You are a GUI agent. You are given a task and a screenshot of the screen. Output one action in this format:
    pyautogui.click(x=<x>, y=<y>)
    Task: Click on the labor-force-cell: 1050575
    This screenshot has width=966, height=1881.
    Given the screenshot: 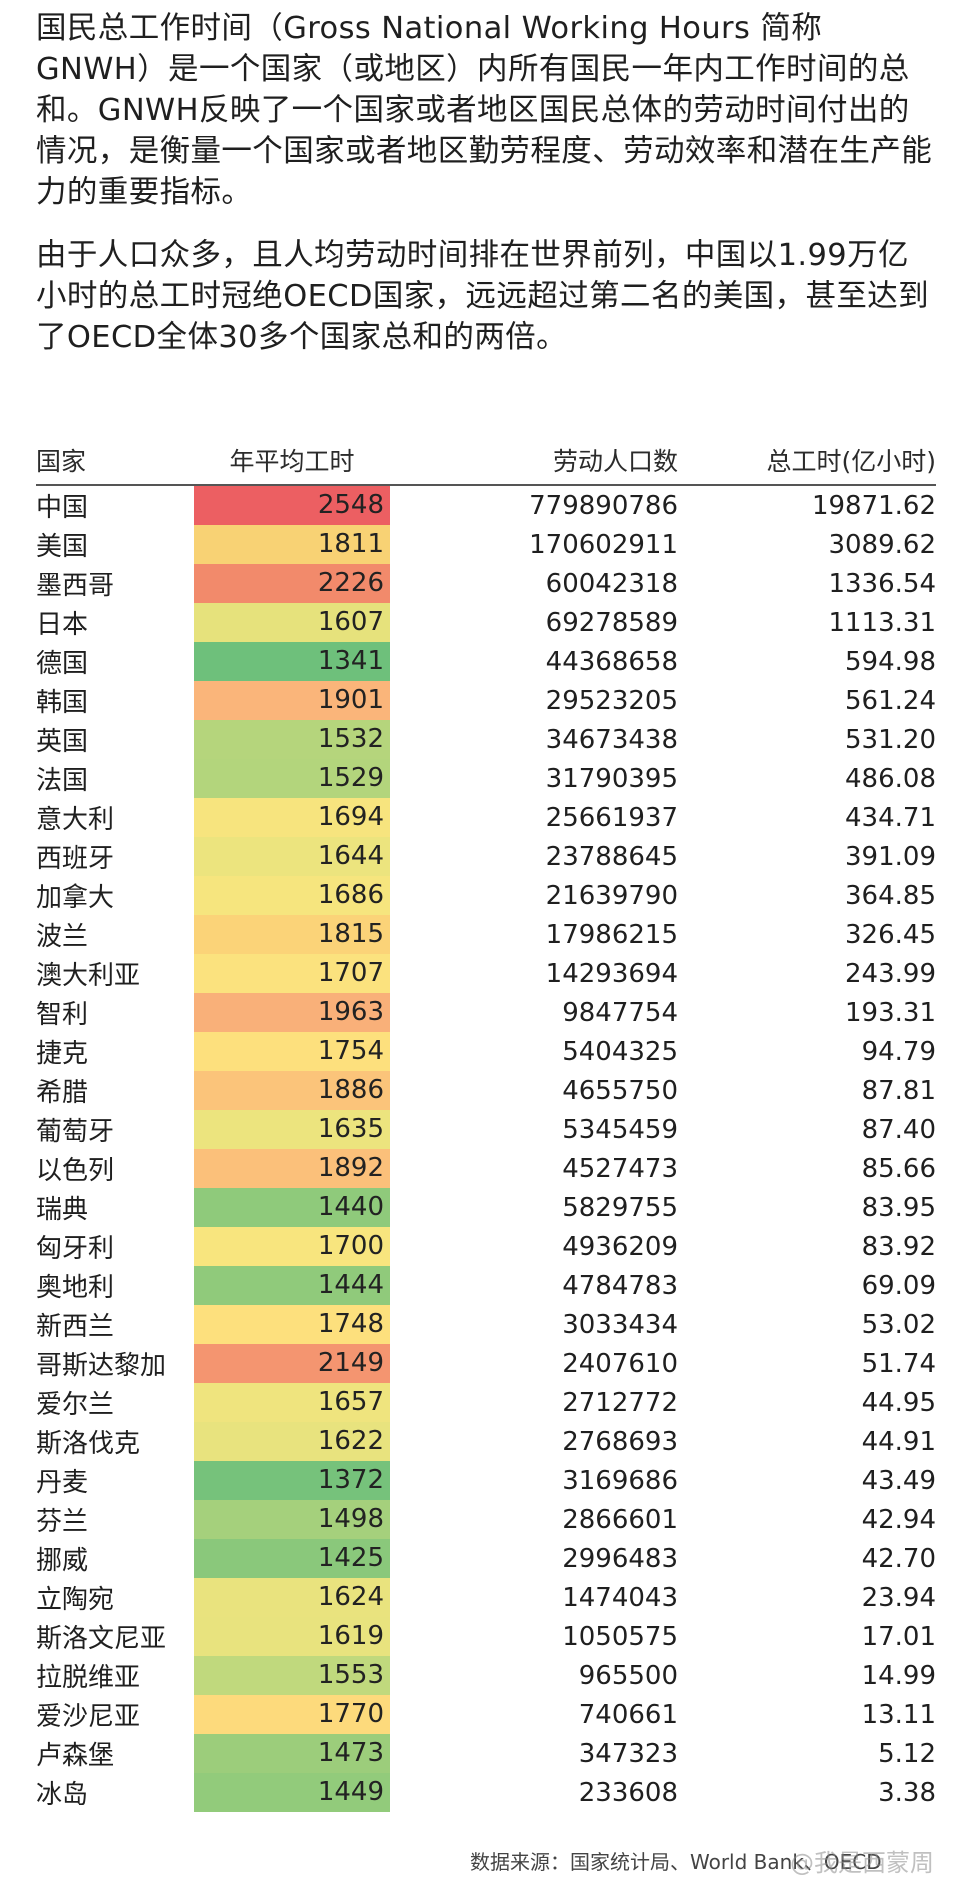 What is the action you would take?
    pyautogui.click(x=620, y=1636)
    